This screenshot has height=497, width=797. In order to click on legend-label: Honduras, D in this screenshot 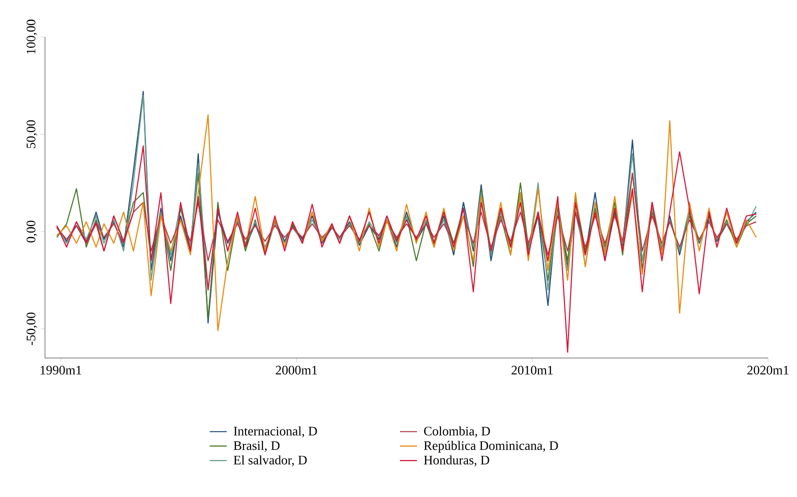, I will do `click(457, 460)`.